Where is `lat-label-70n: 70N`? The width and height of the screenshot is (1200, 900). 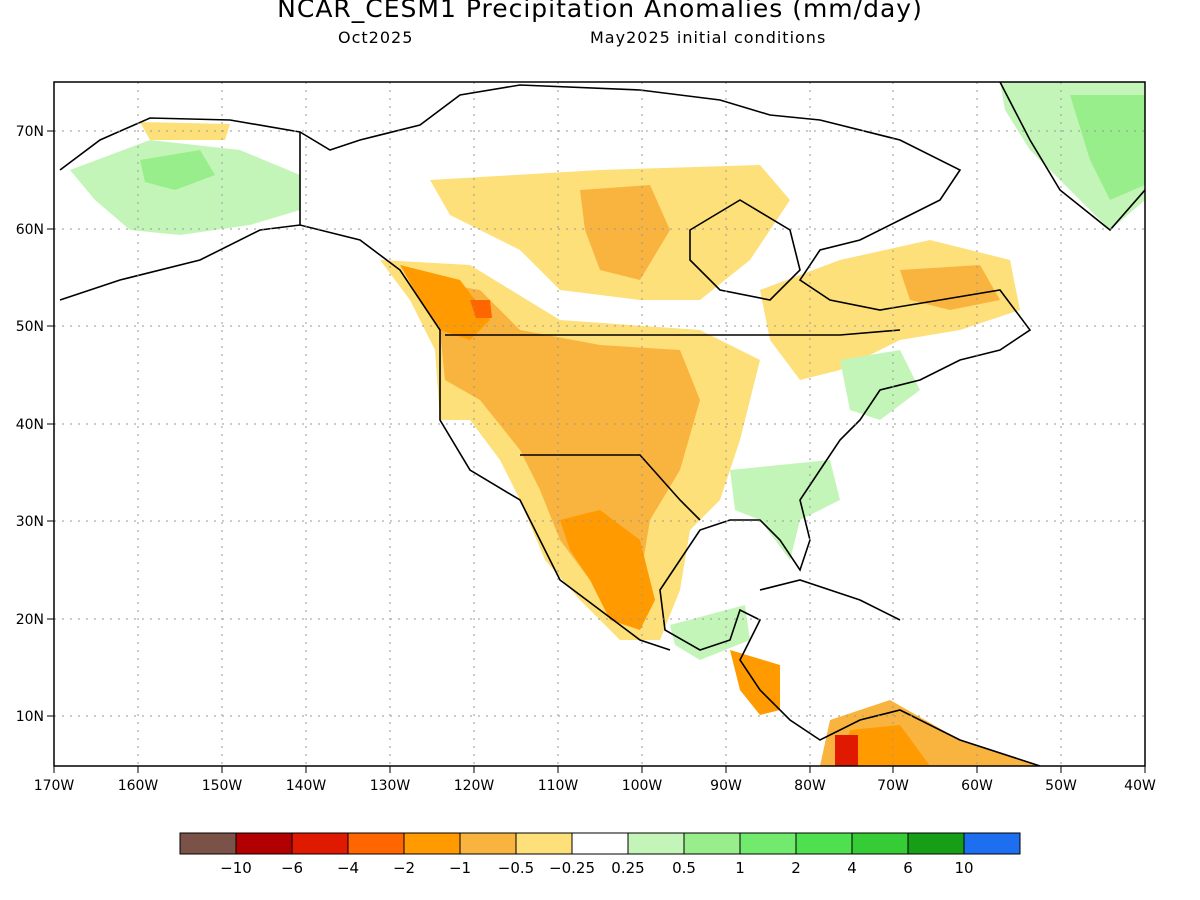
lat-label-70n: 70N is located at coordinates (30, 132).